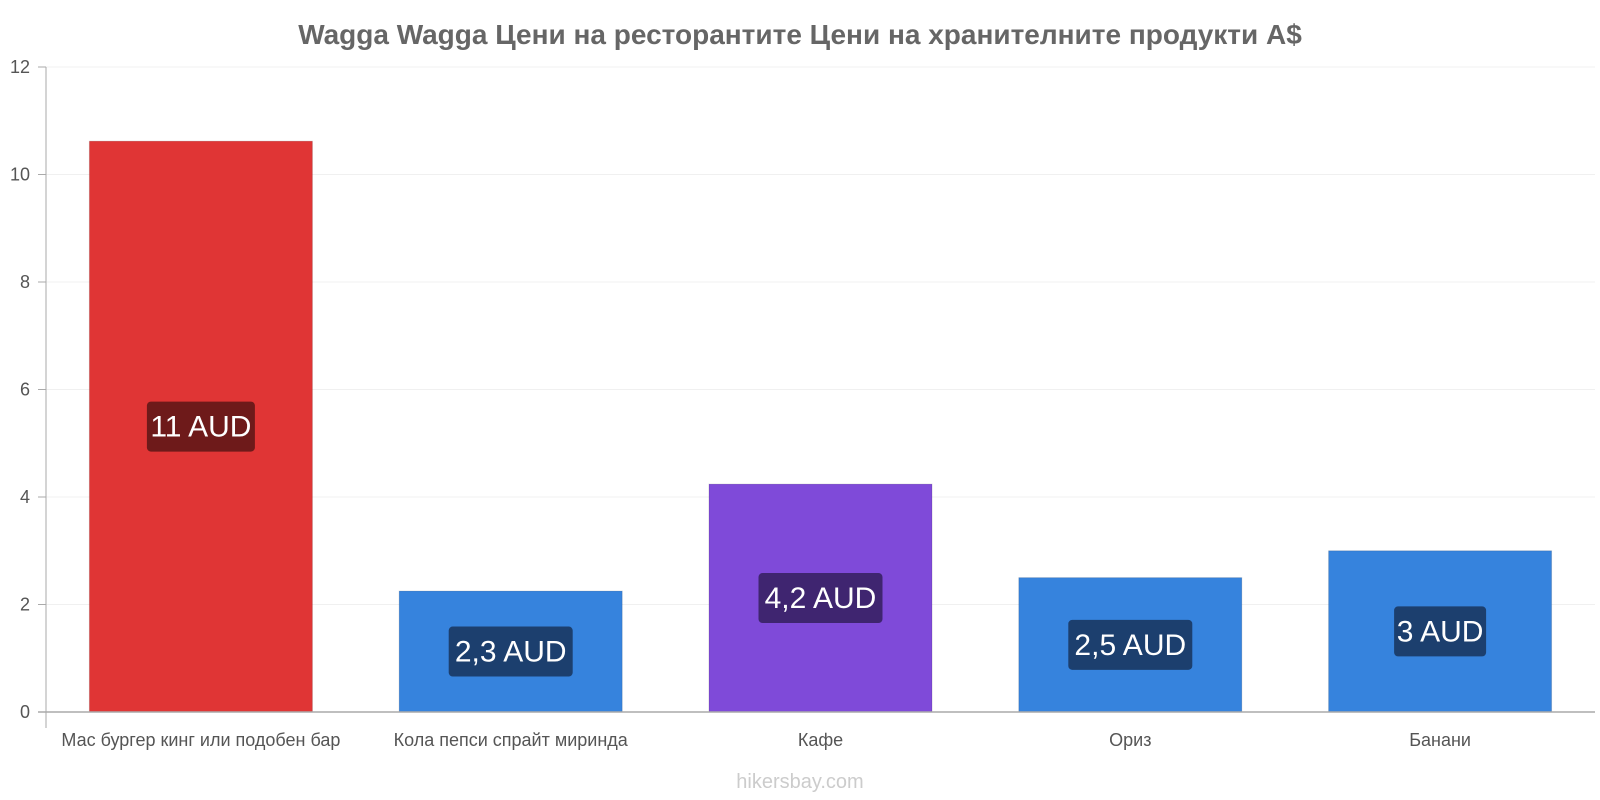 The width and height of the screenshot is (1600, 800). I want to click on y-tick-label: 8, so click(25, 282).